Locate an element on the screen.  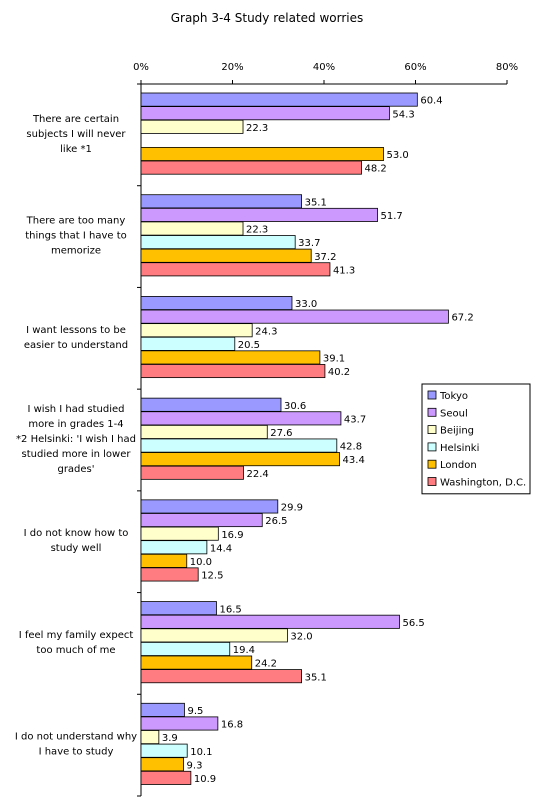
category-label: I do not understand why I have to study is located at coordinates (76, 745).